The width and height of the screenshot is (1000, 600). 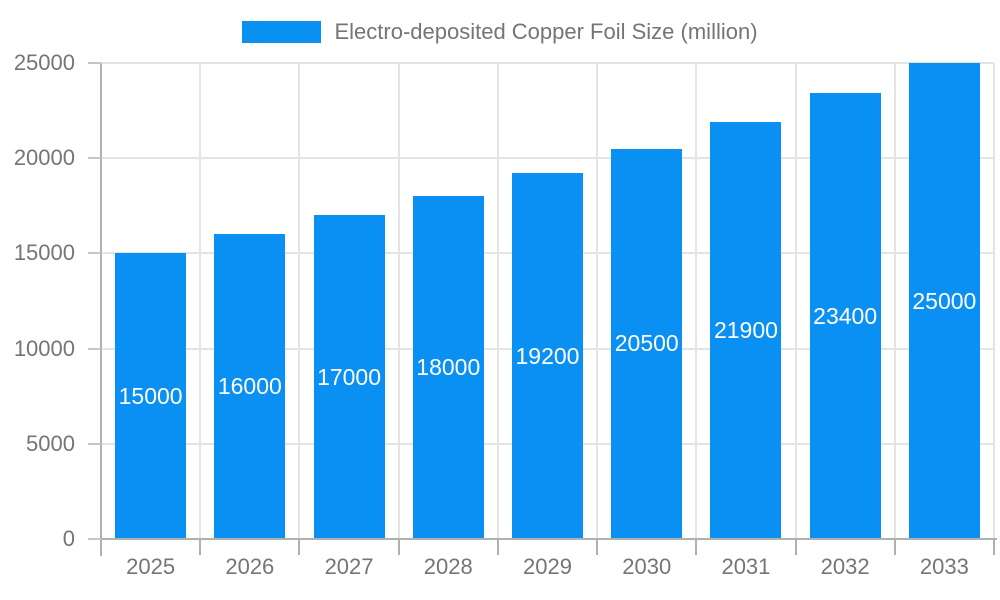 I want to click on y-axis-tick-label: 0, so click(x=68, y=538).